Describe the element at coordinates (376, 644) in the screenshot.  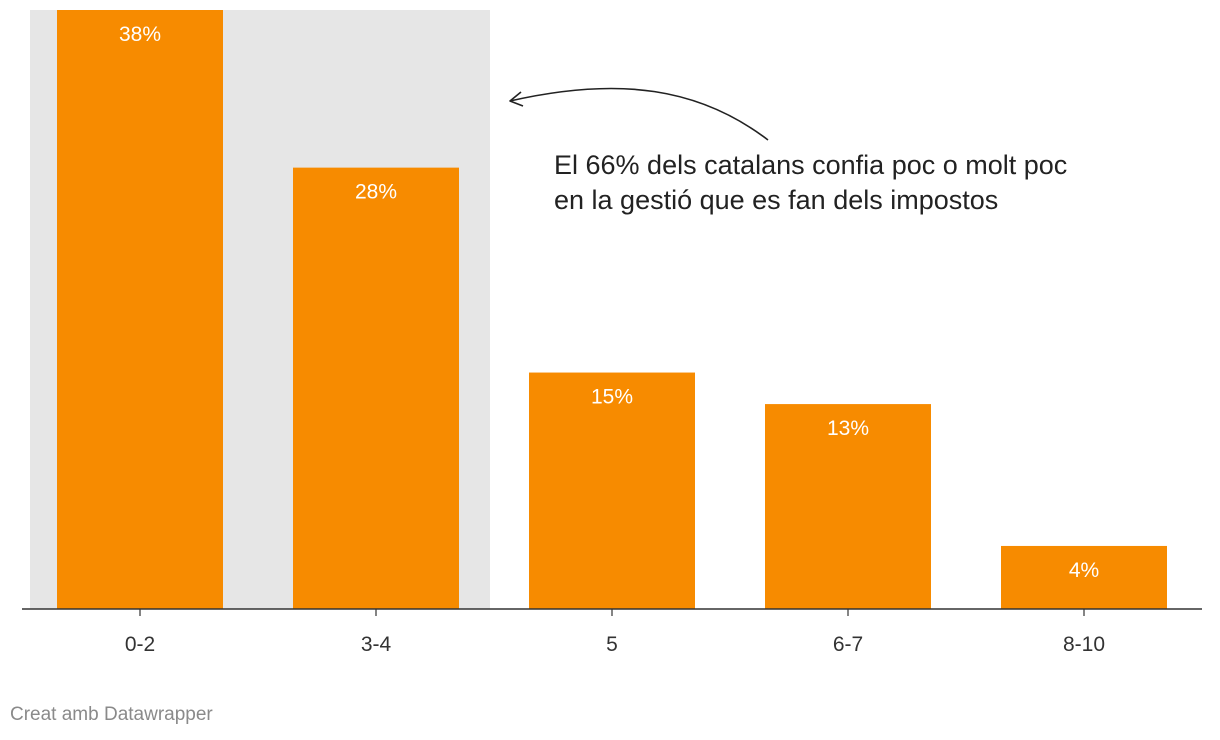
I see `x-tick-label-3-4: 3-4` at that location.